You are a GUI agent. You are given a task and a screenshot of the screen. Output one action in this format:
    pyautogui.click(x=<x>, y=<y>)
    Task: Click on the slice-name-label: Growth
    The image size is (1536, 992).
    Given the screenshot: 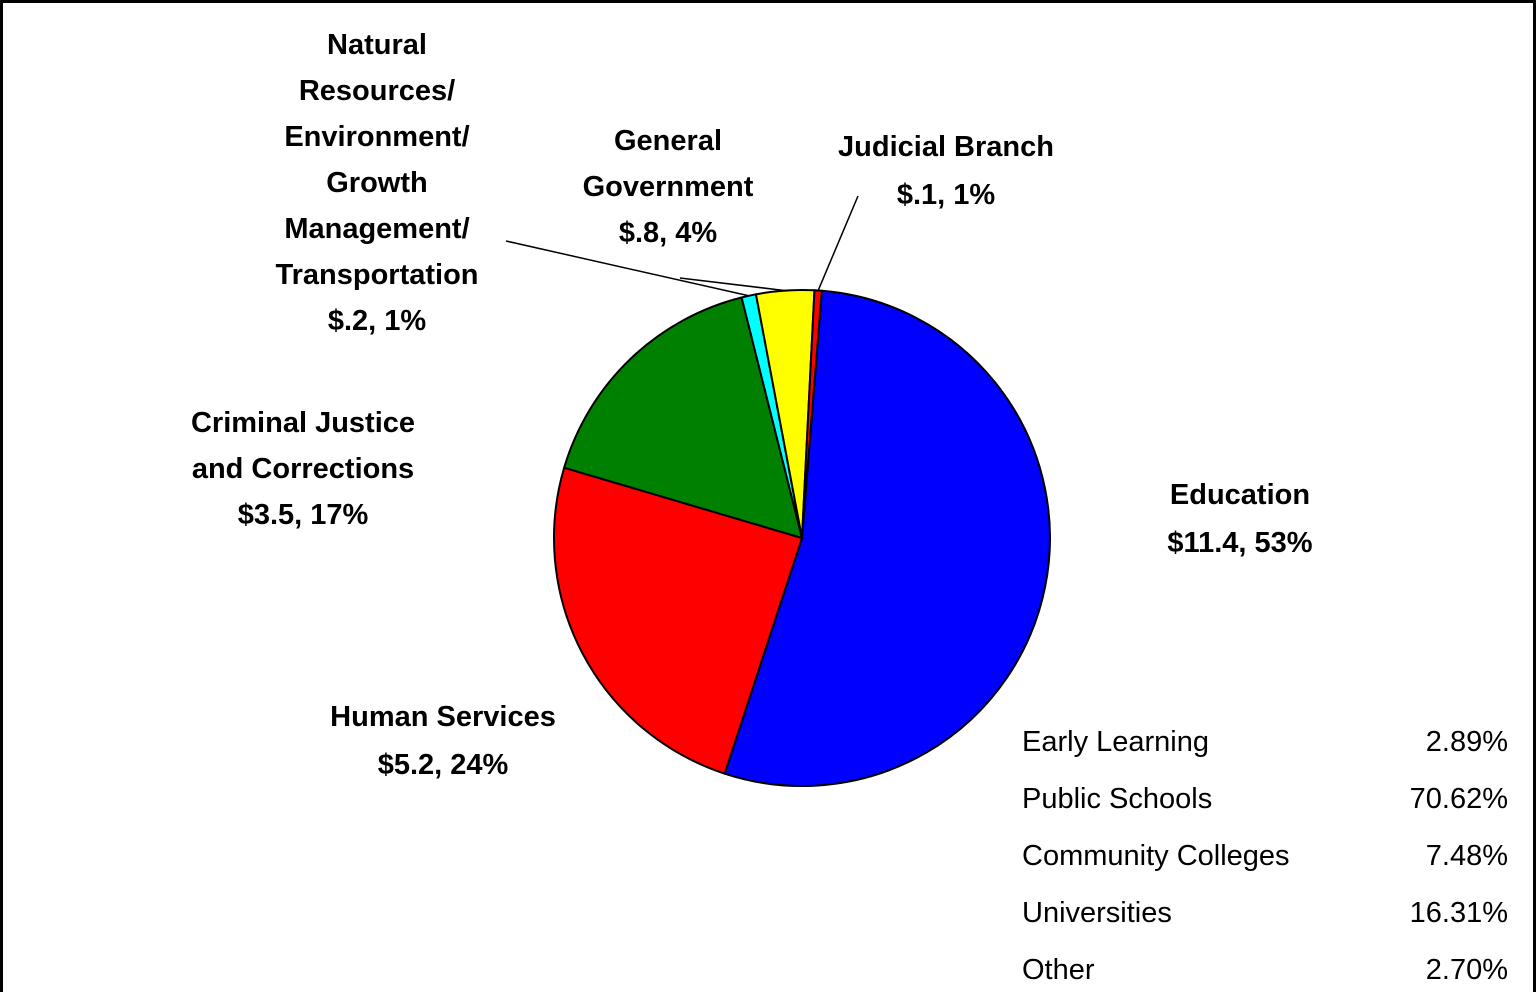 What is the action you would take?
    pyautogui.click(x=377, y=183)
    